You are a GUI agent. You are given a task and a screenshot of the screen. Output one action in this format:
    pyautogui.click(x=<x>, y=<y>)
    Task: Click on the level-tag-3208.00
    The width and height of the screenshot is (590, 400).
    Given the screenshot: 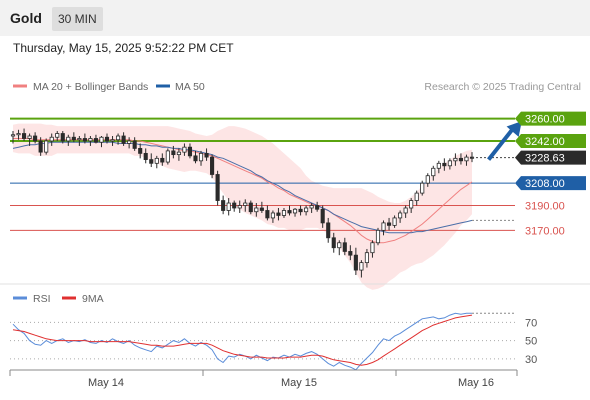 What is the action you would take?
    pyautogui.click(x=550, y=183)
    